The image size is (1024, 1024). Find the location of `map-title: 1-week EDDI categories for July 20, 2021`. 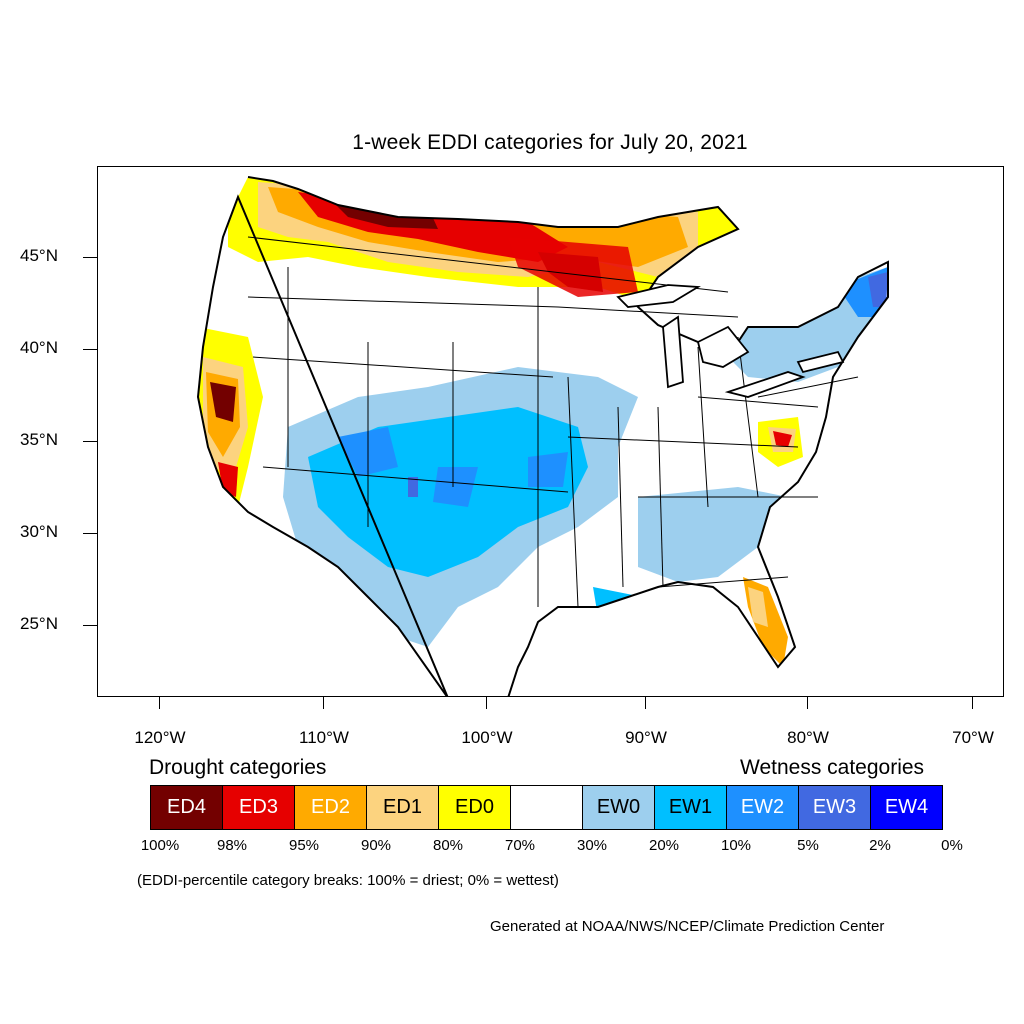

map-title: 1-week EDDI categories for July 20, 2021 is located at coordinates (550, 142).